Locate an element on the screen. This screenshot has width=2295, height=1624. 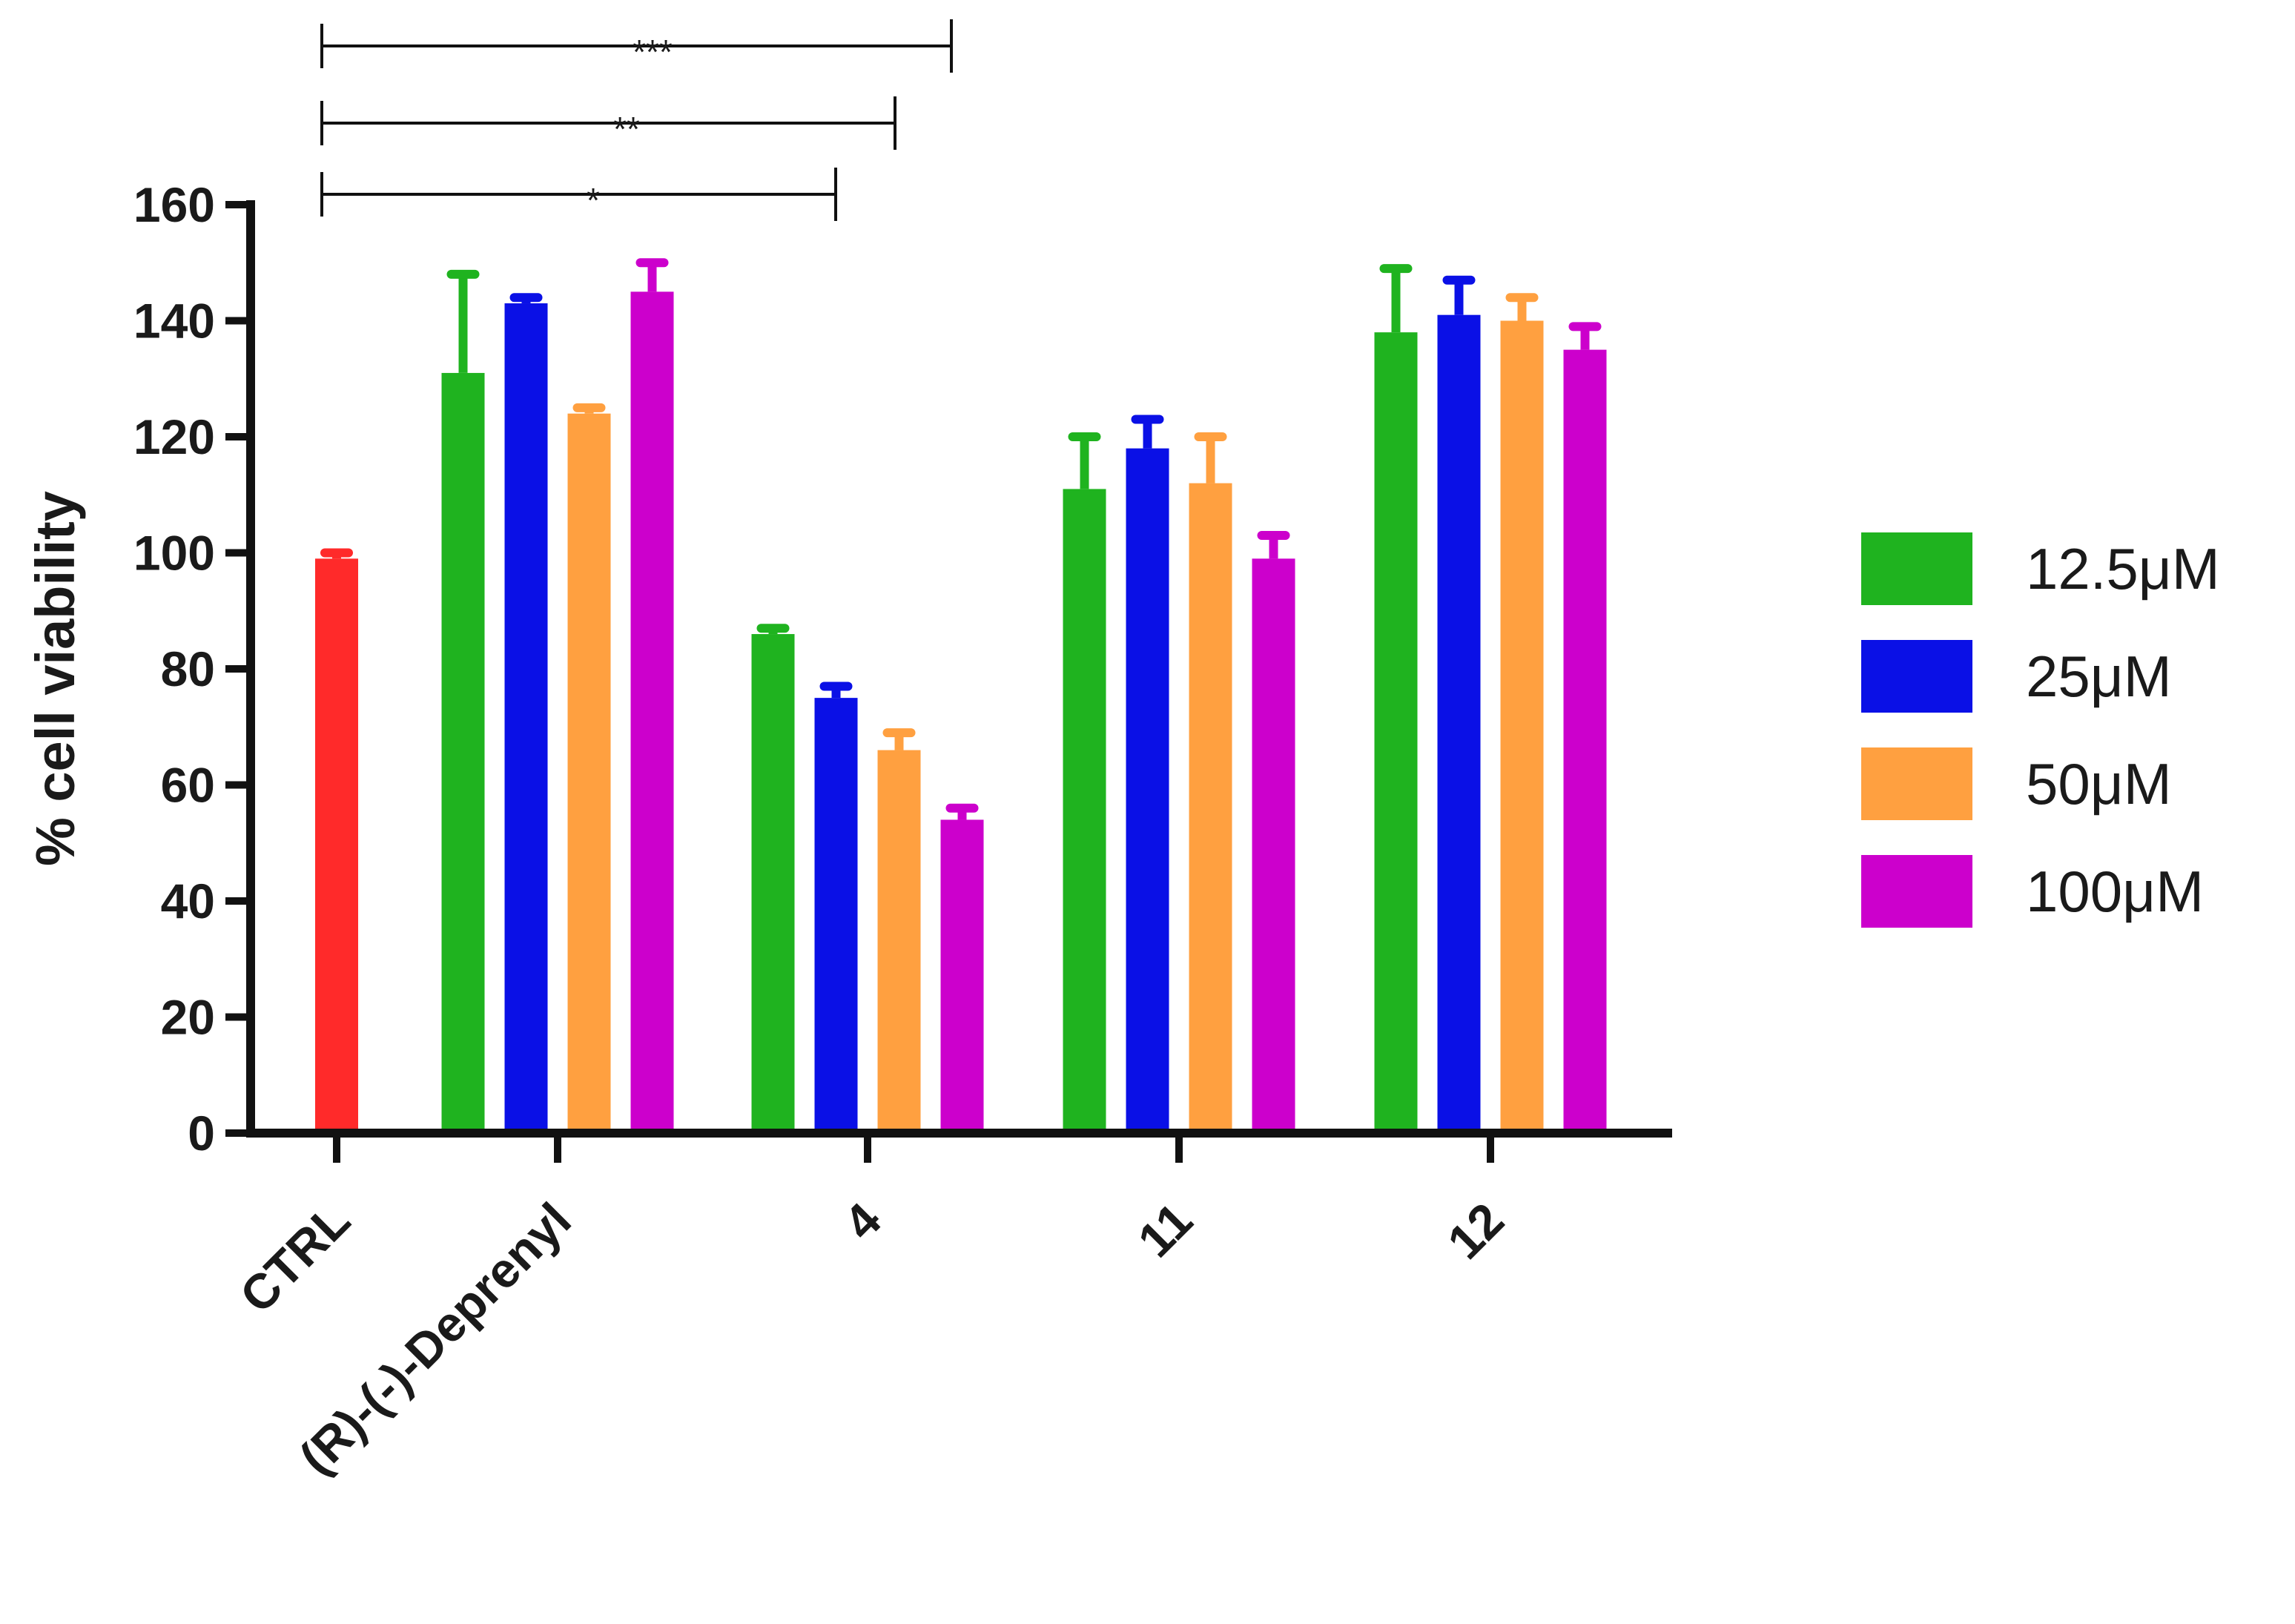
bar-4-100-m is located at coordinates (962, 976).